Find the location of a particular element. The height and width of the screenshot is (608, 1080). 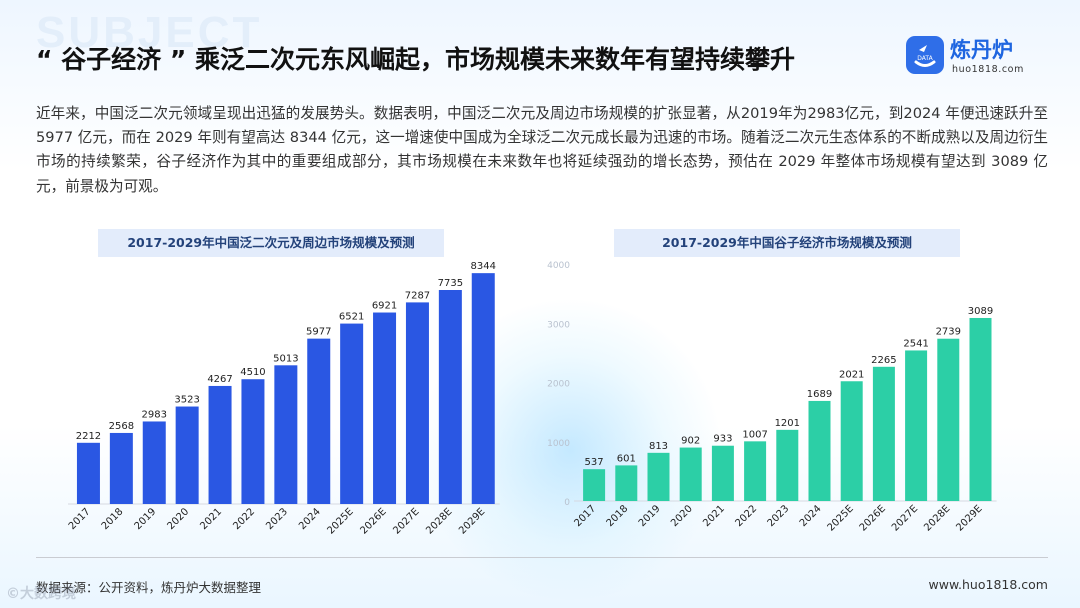

chart2-ytick-label: 0 is located at coordinates (567, 503).